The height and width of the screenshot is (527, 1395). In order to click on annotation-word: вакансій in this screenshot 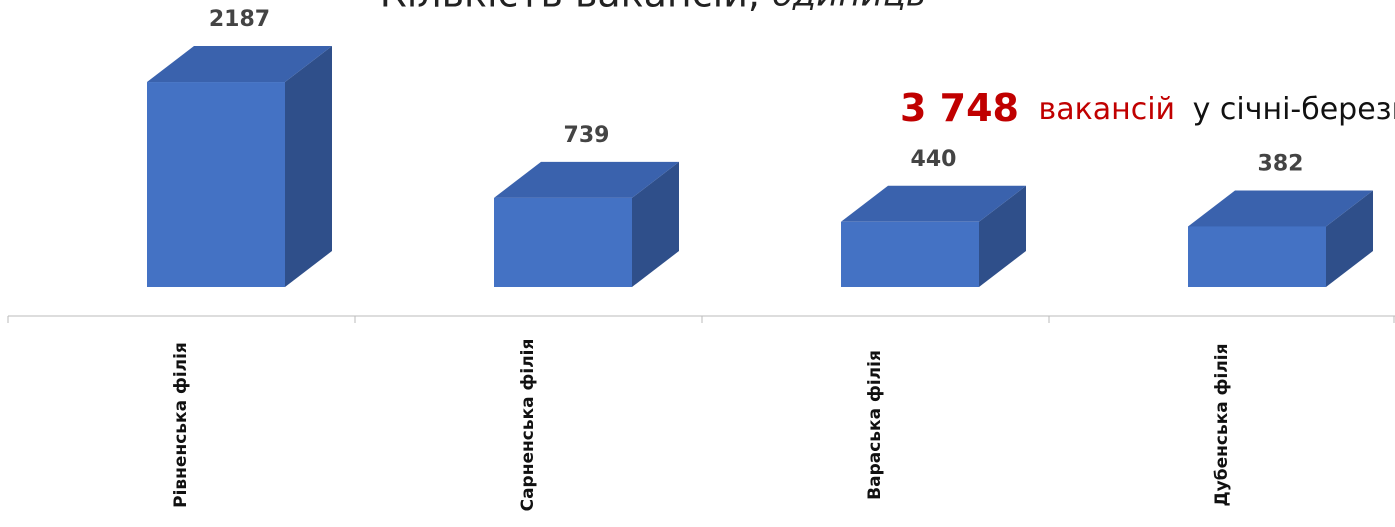, I will do `click(1107, 109)`.